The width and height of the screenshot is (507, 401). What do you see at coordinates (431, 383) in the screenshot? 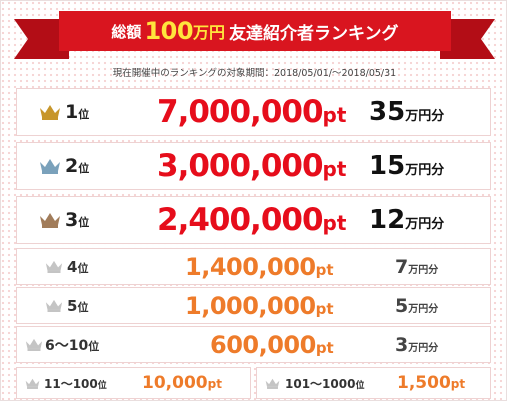
I see `points-value: 1,500pt` at bounding box center [431, 383].